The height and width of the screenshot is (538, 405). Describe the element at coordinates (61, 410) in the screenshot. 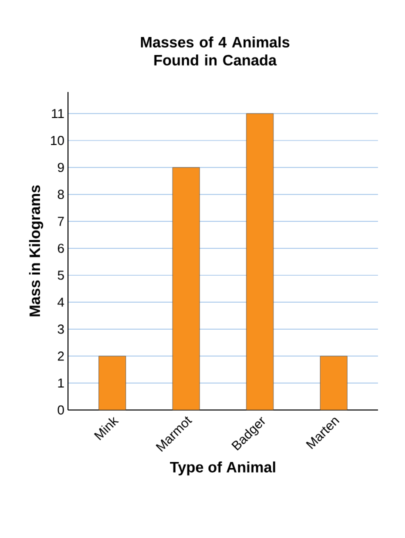

I see `y-tick-label: 0` at that location.